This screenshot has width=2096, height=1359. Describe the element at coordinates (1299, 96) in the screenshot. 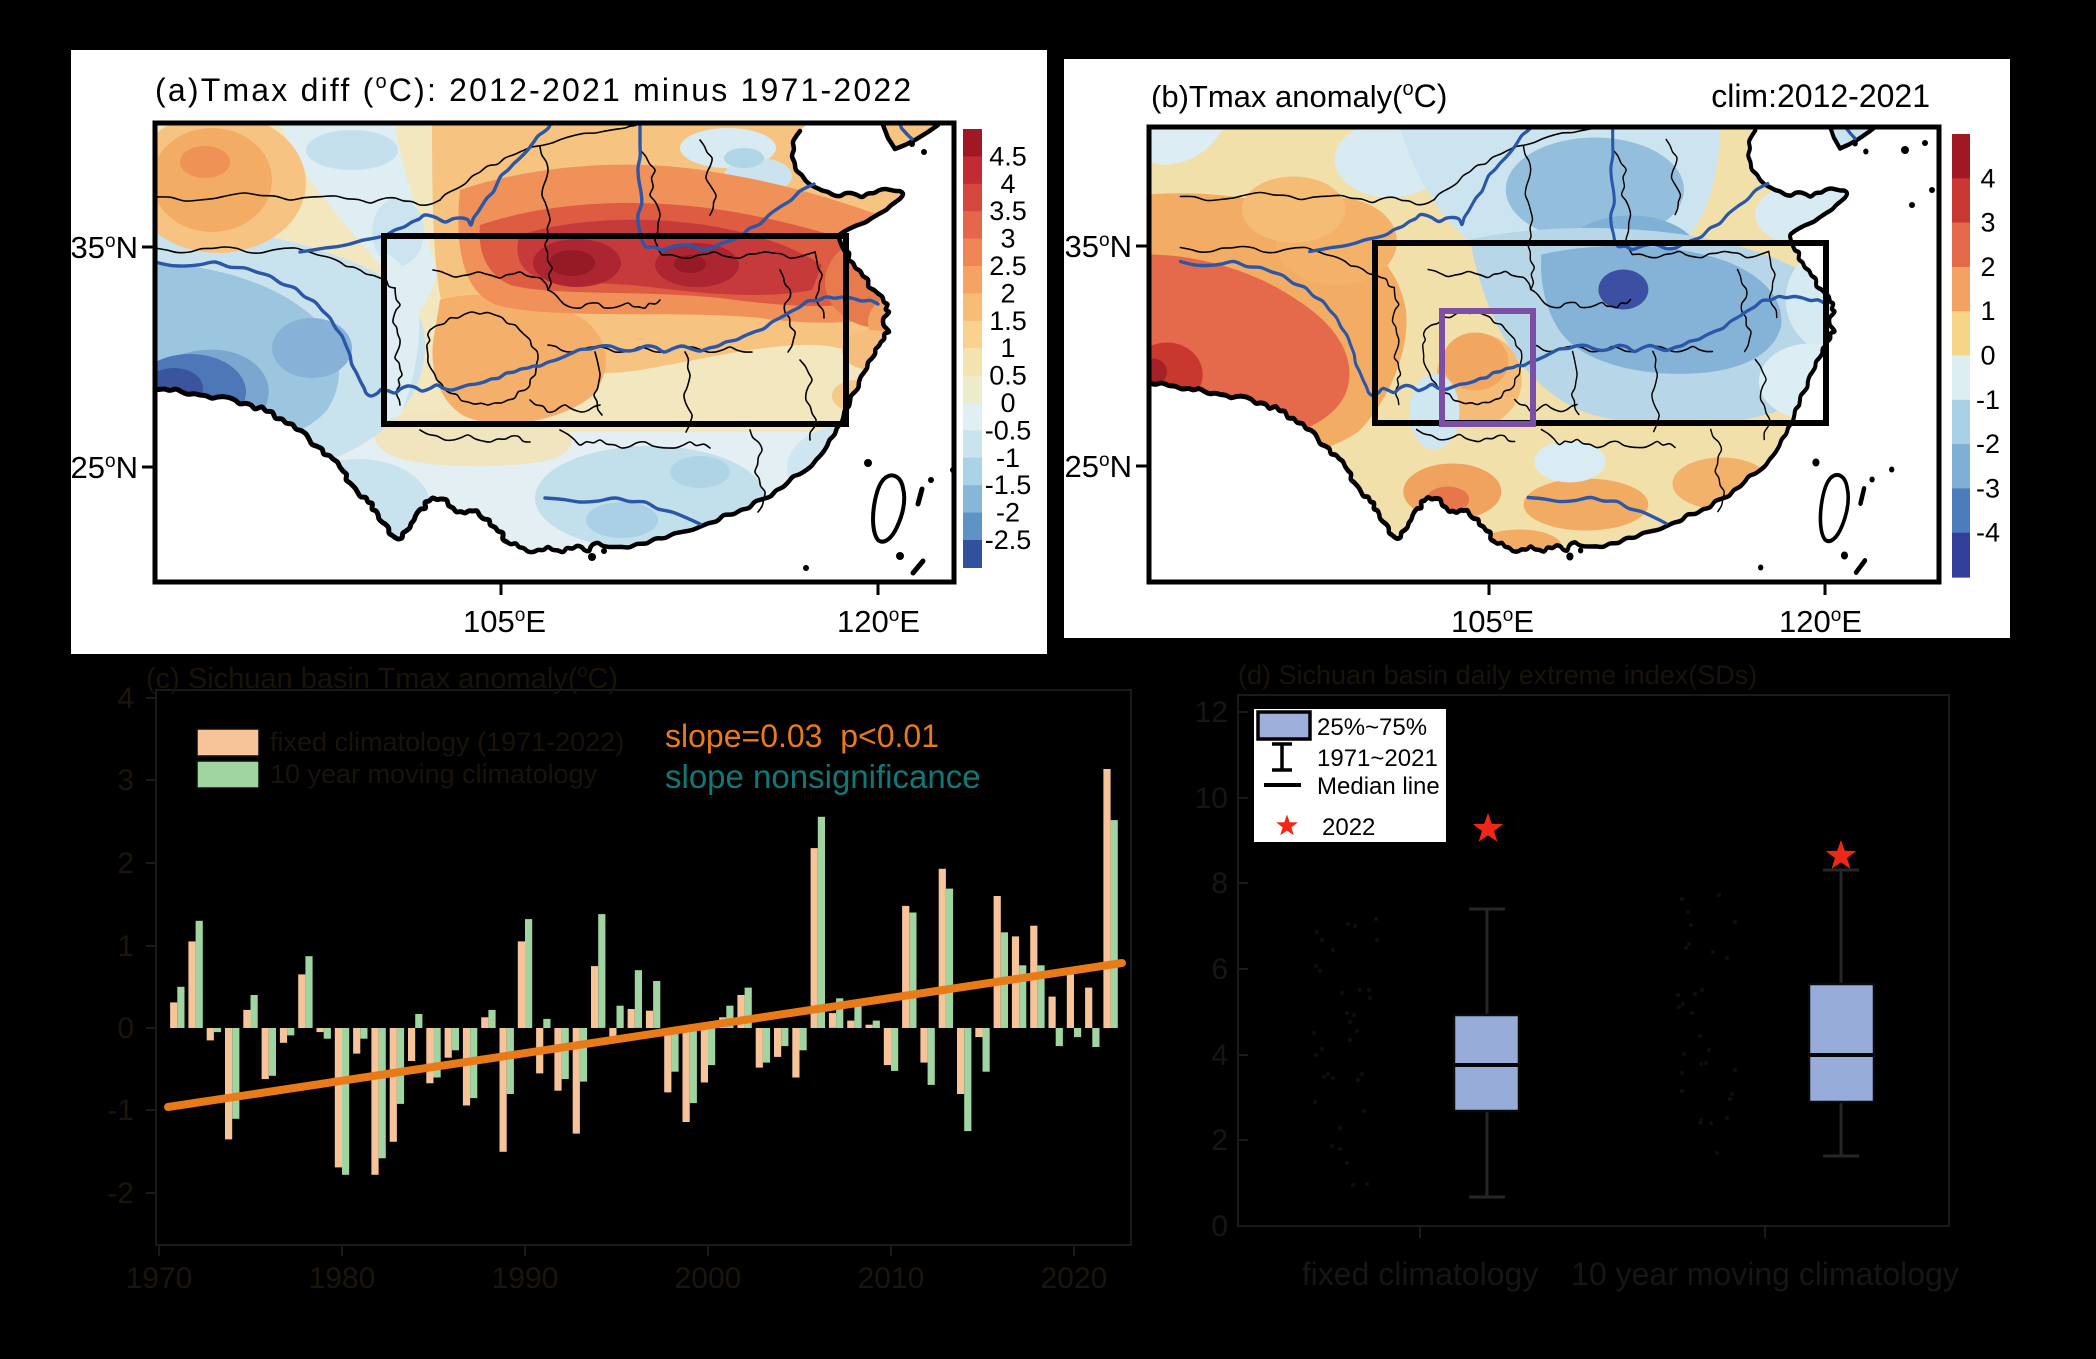

I see `svg-text: (b)Tmax anomaly(oC)` at that location.